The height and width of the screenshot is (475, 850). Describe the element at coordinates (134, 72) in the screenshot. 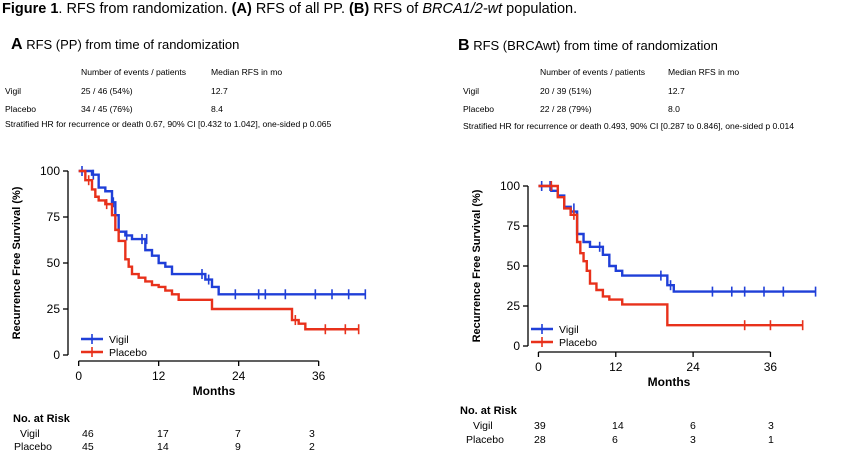

I see `panel-a-col-events: Number of events / patients` at that location.